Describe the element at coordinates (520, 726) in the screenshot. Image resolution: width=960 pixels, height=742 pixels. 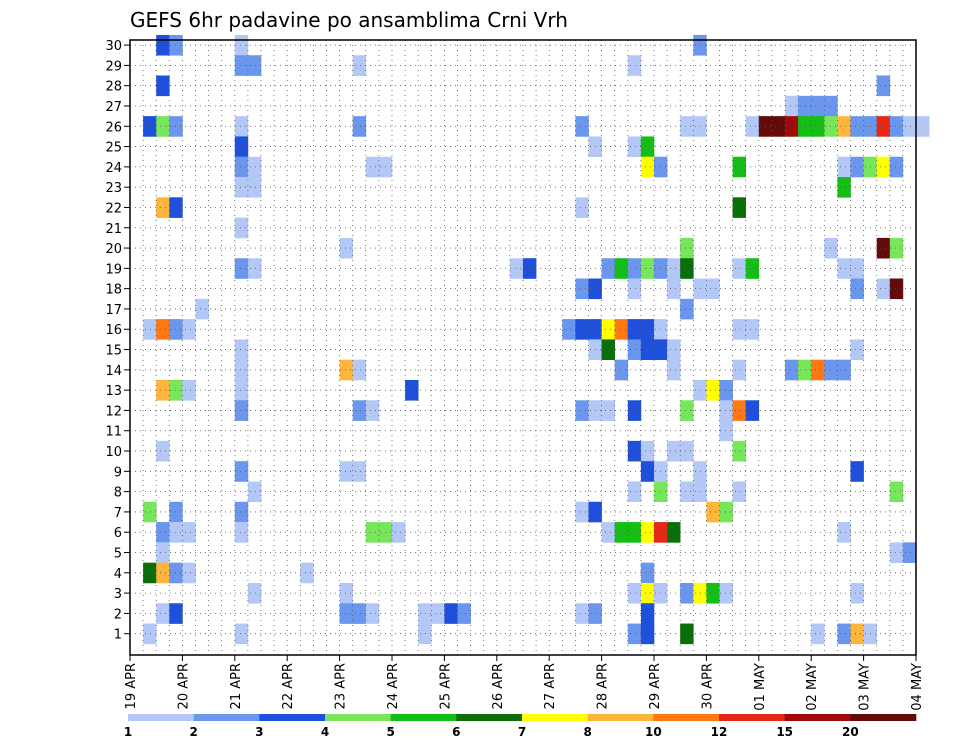
I see `colorbar-legend: 1 2 3 4 5 6 7 8 10 12 15 20` at that location.